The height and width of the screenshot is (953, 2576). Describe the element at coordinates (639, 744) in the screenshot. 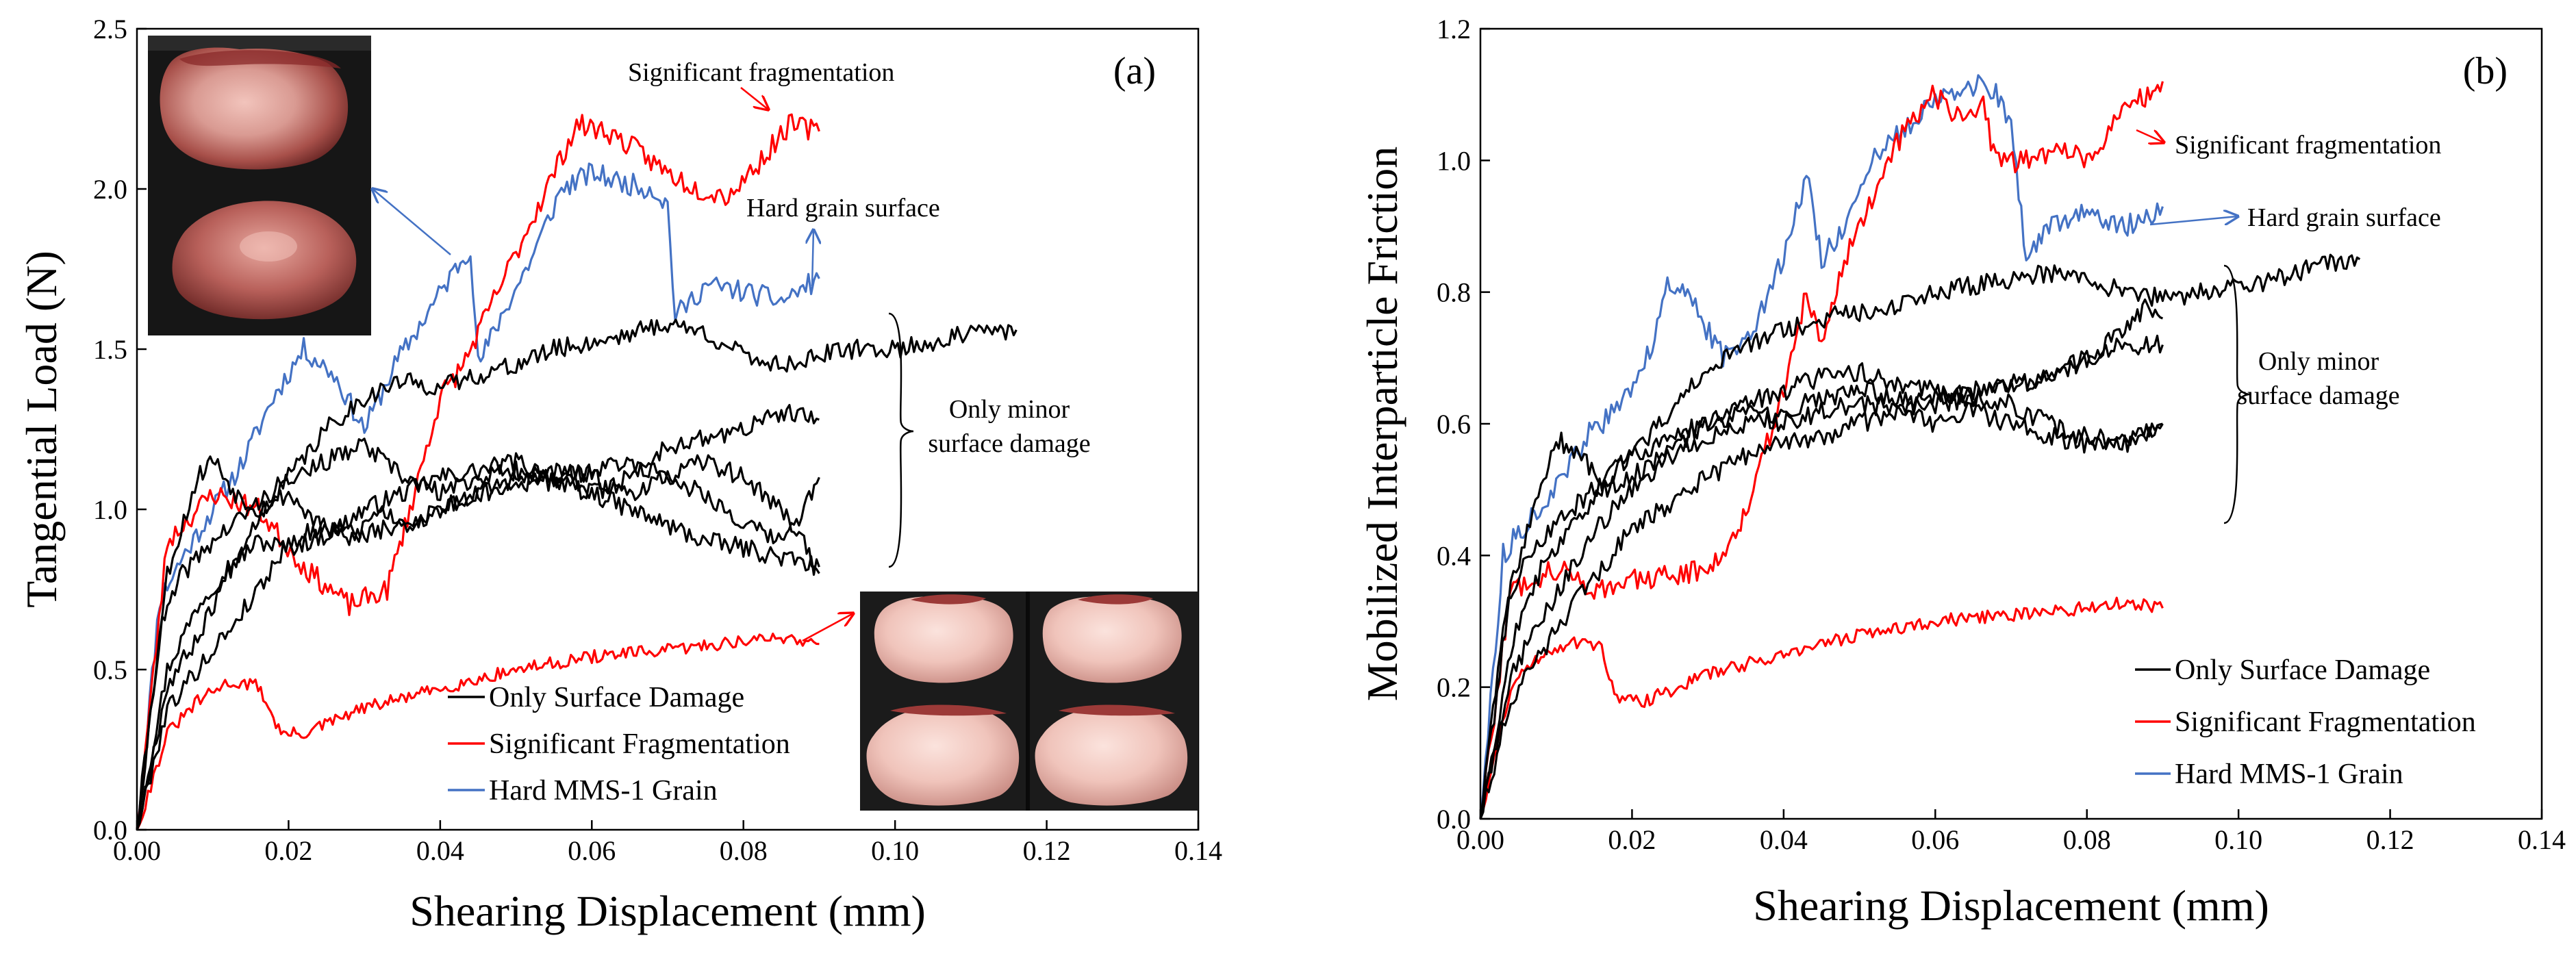

I see `a-legend-label-fragmentation: Significant Fragmentation` at that location.